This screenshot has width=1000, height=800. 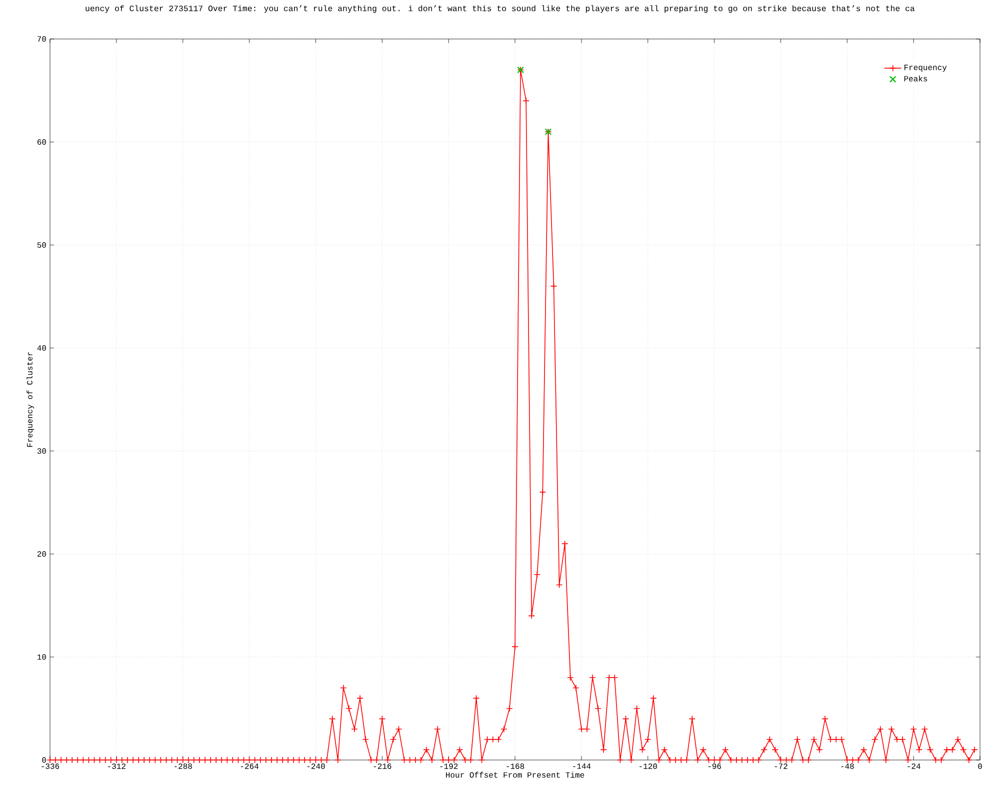 What do you see at coordinates (582, 766) in the screenshot?
I see `x-tick-label: -144` at bounding box center [582, 766].